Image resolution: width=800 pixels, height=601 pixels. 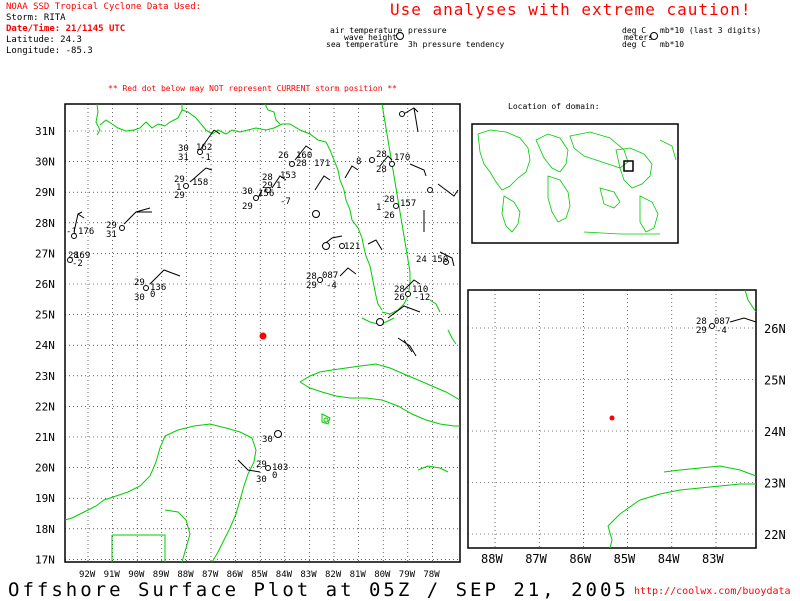 I want to click on inset-map-frame, so click(x=575, y=183).